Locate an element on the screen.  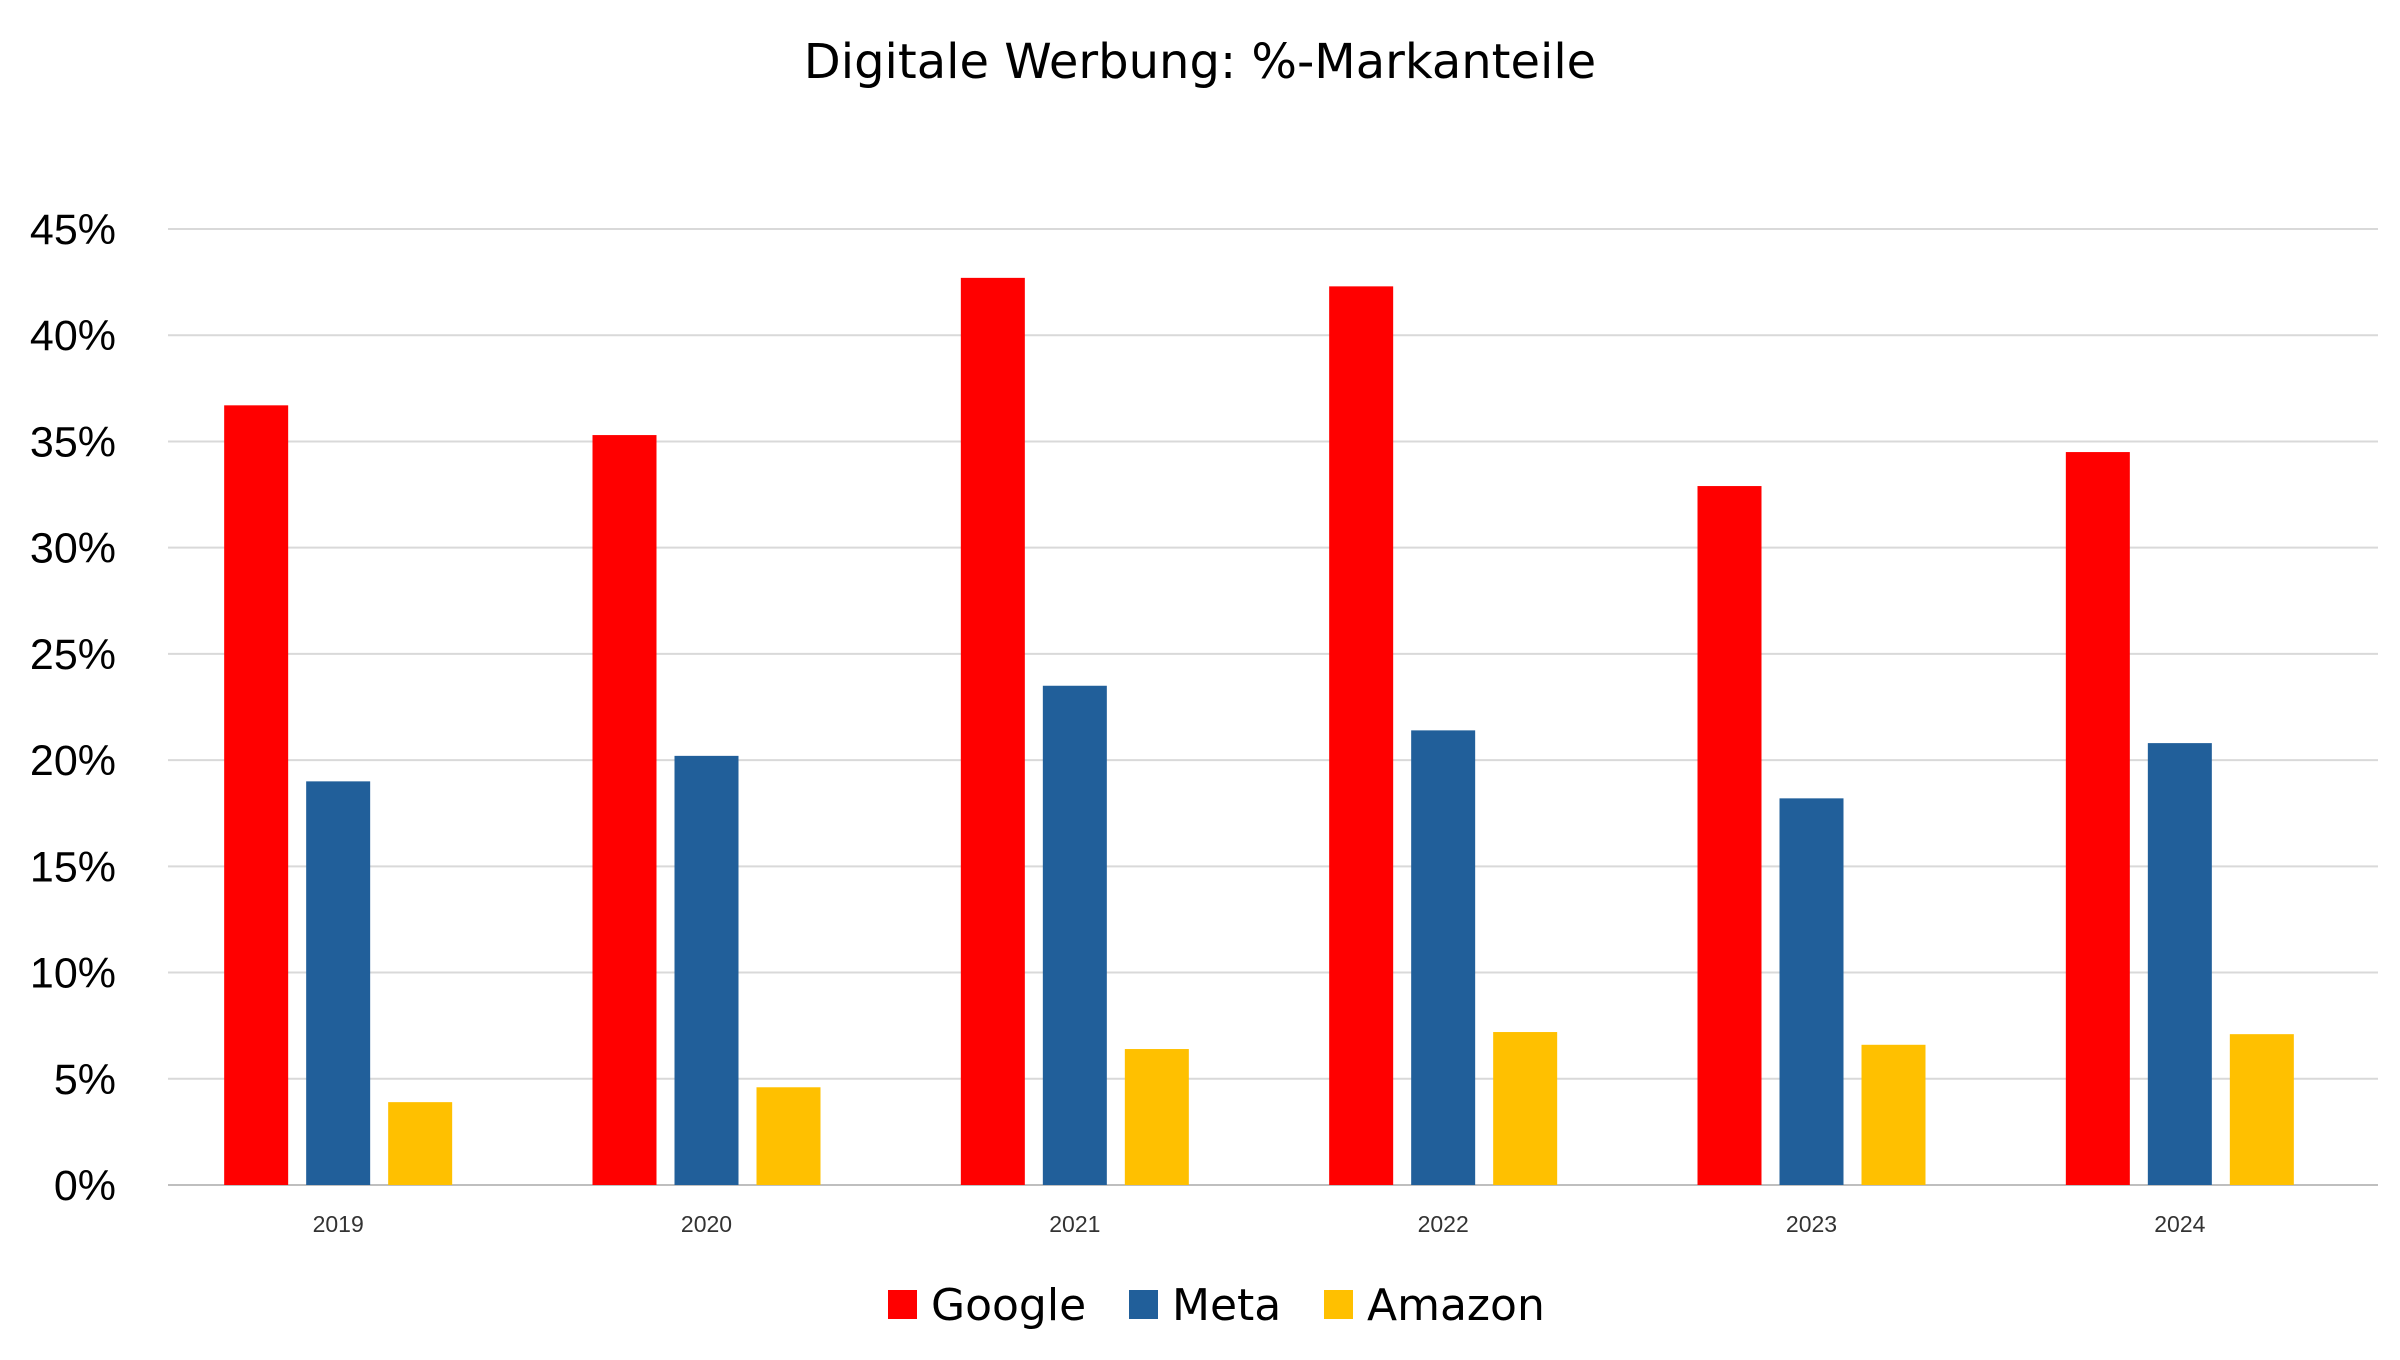
bar-meta-2022 is located at coordinates (1443, 957).